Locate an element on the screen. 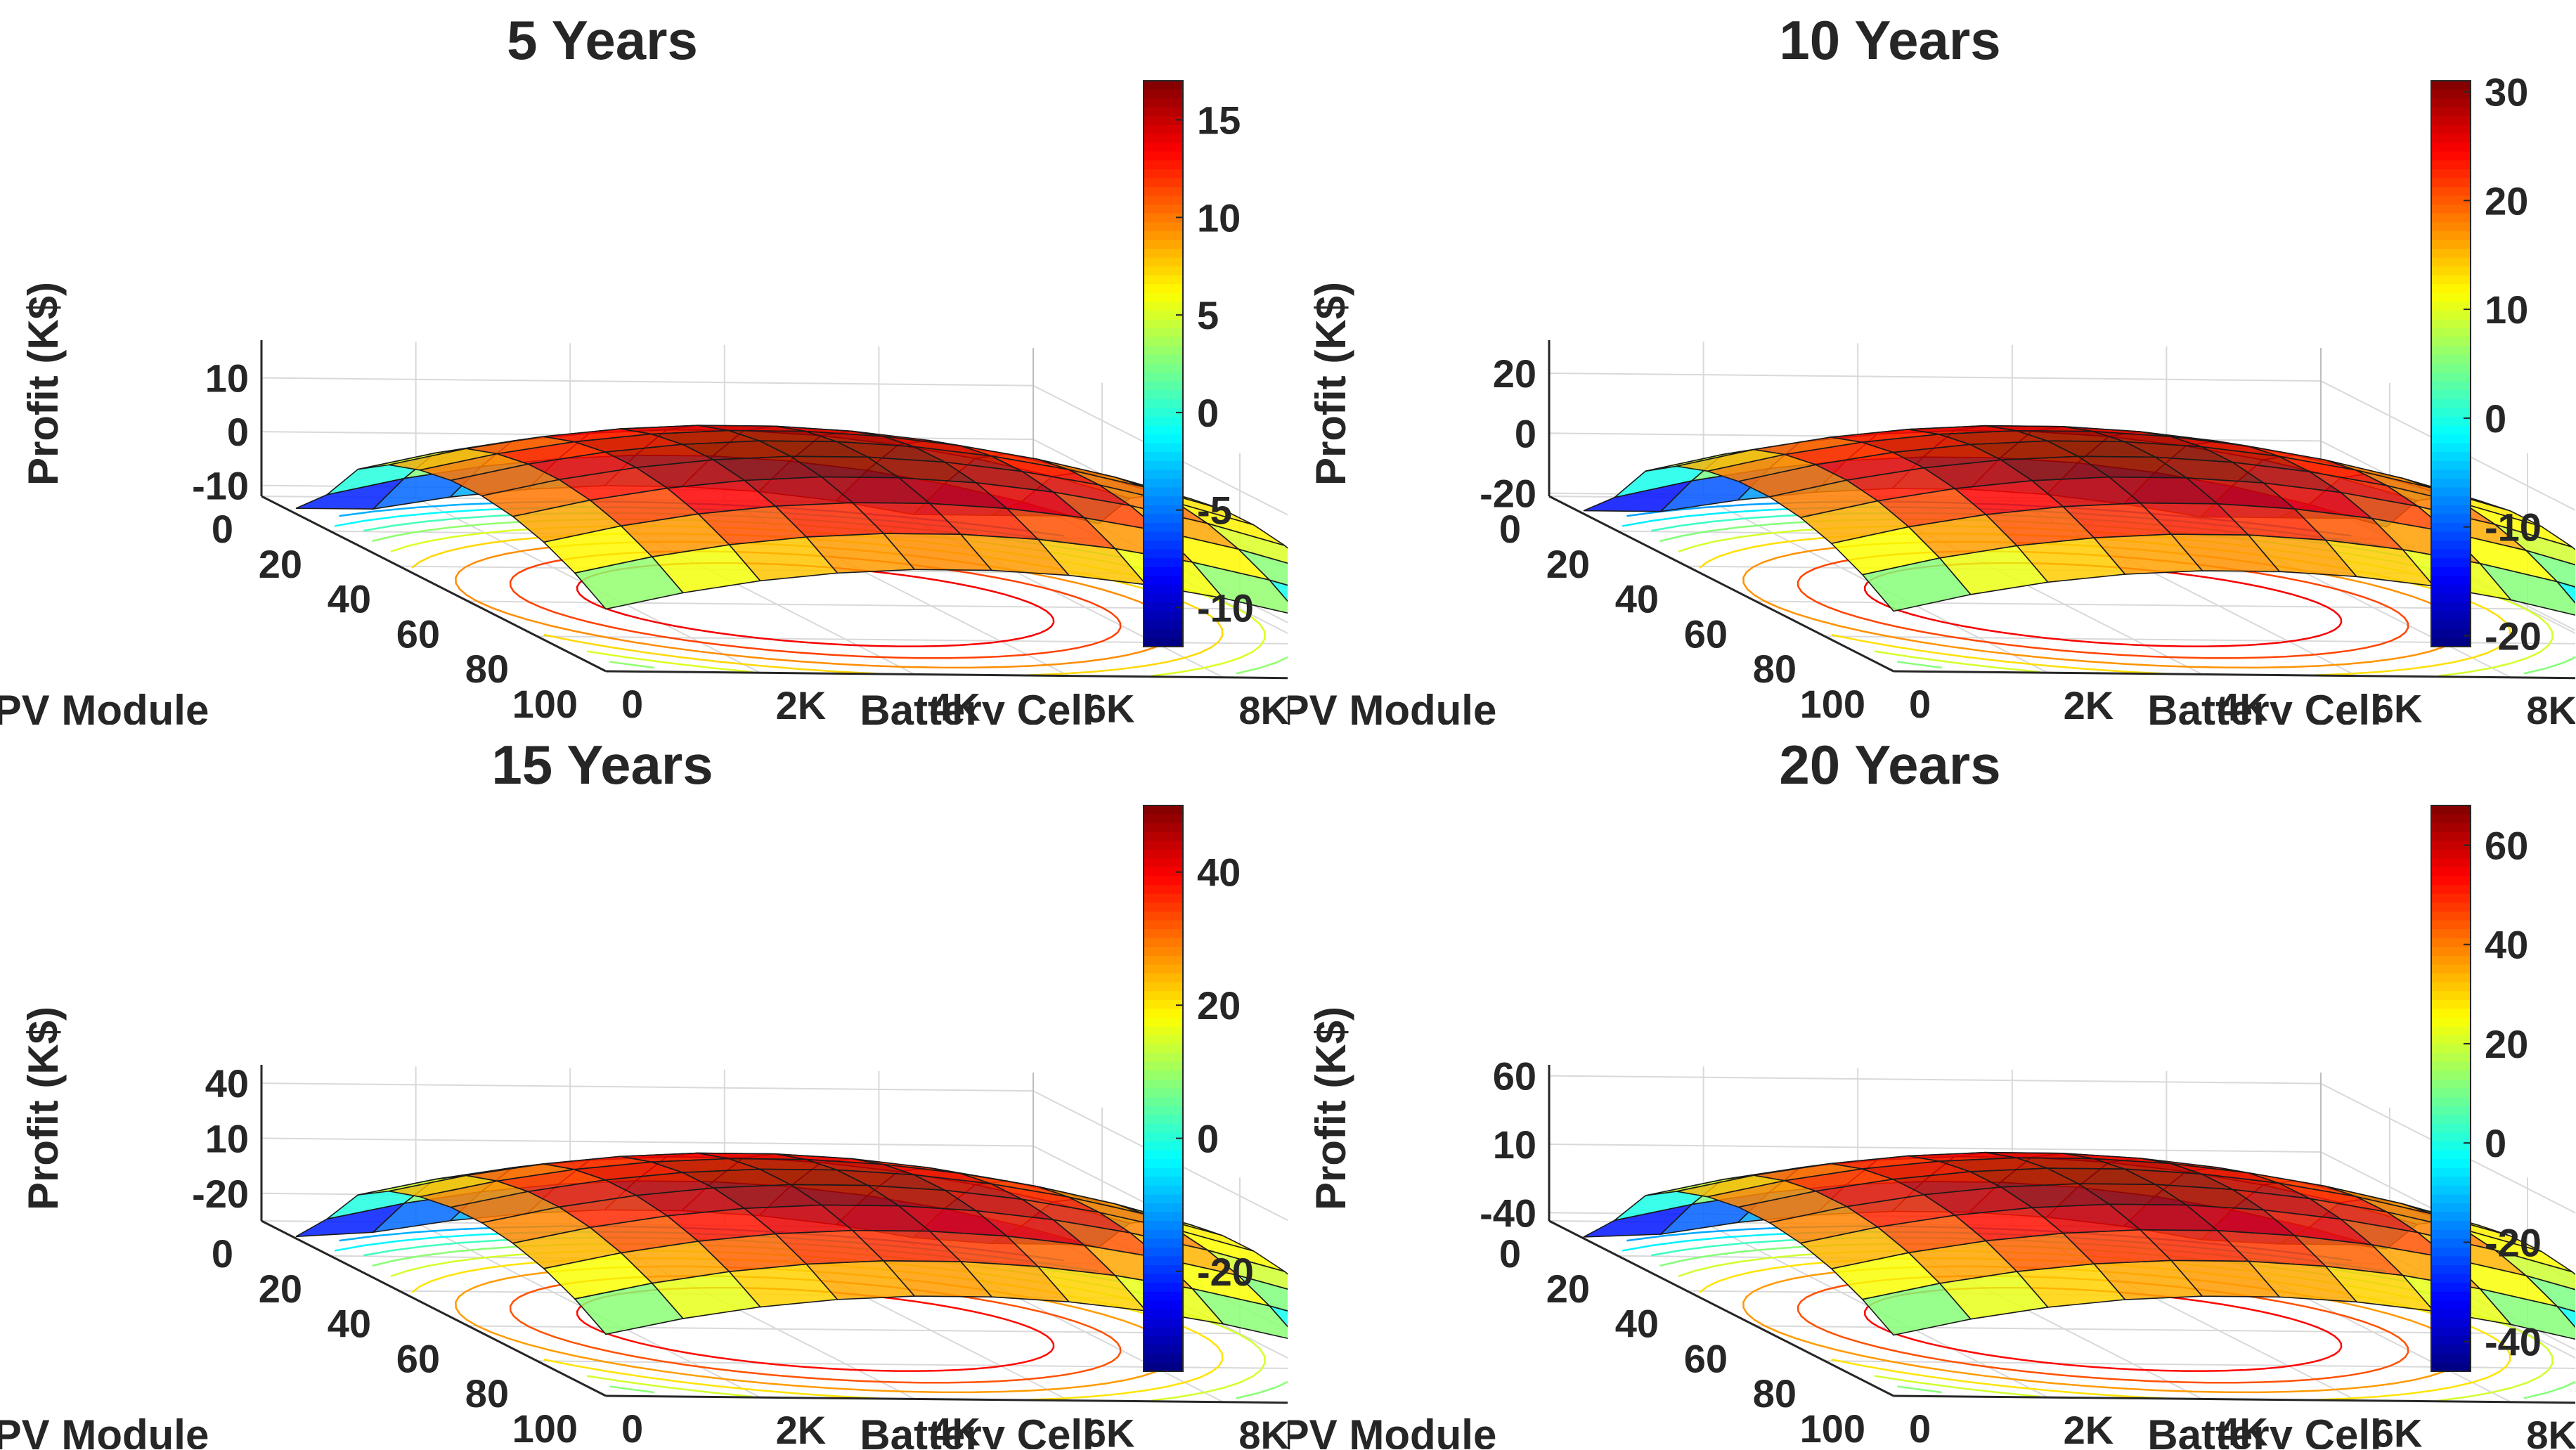  y-tick-label: 2K is located at coordinates (801, 704).